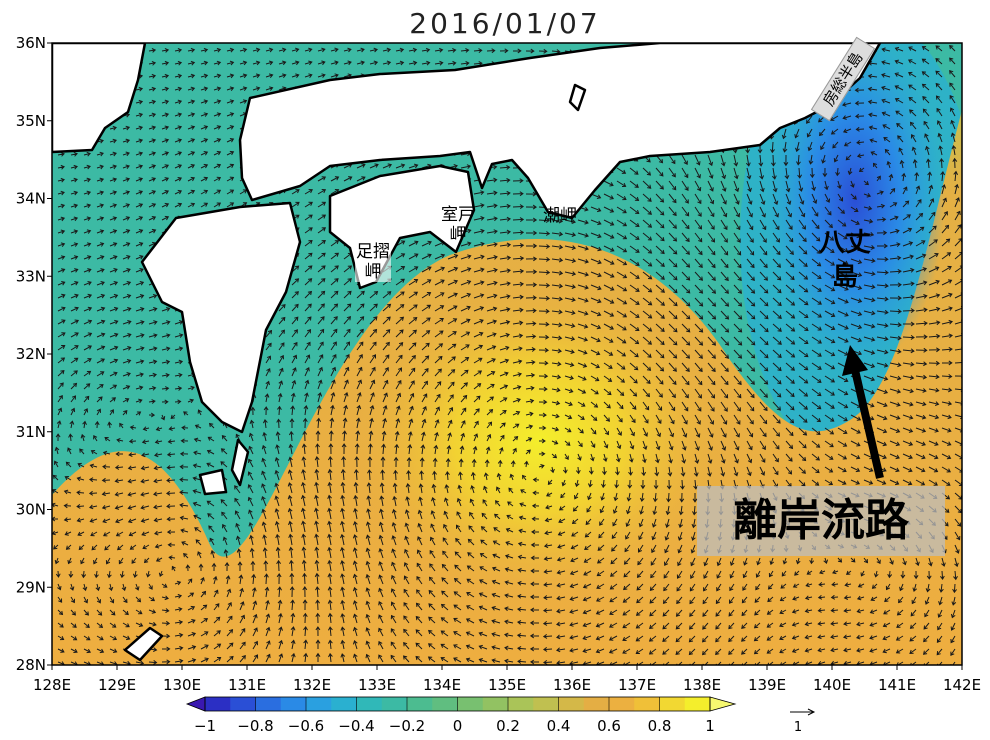 The width and height of the screenshot is (990, 740). What do you see at coordinates (31, 276) in the screenshot?
I see `y-tick-label: 33N` at bounding box center [31, 276].